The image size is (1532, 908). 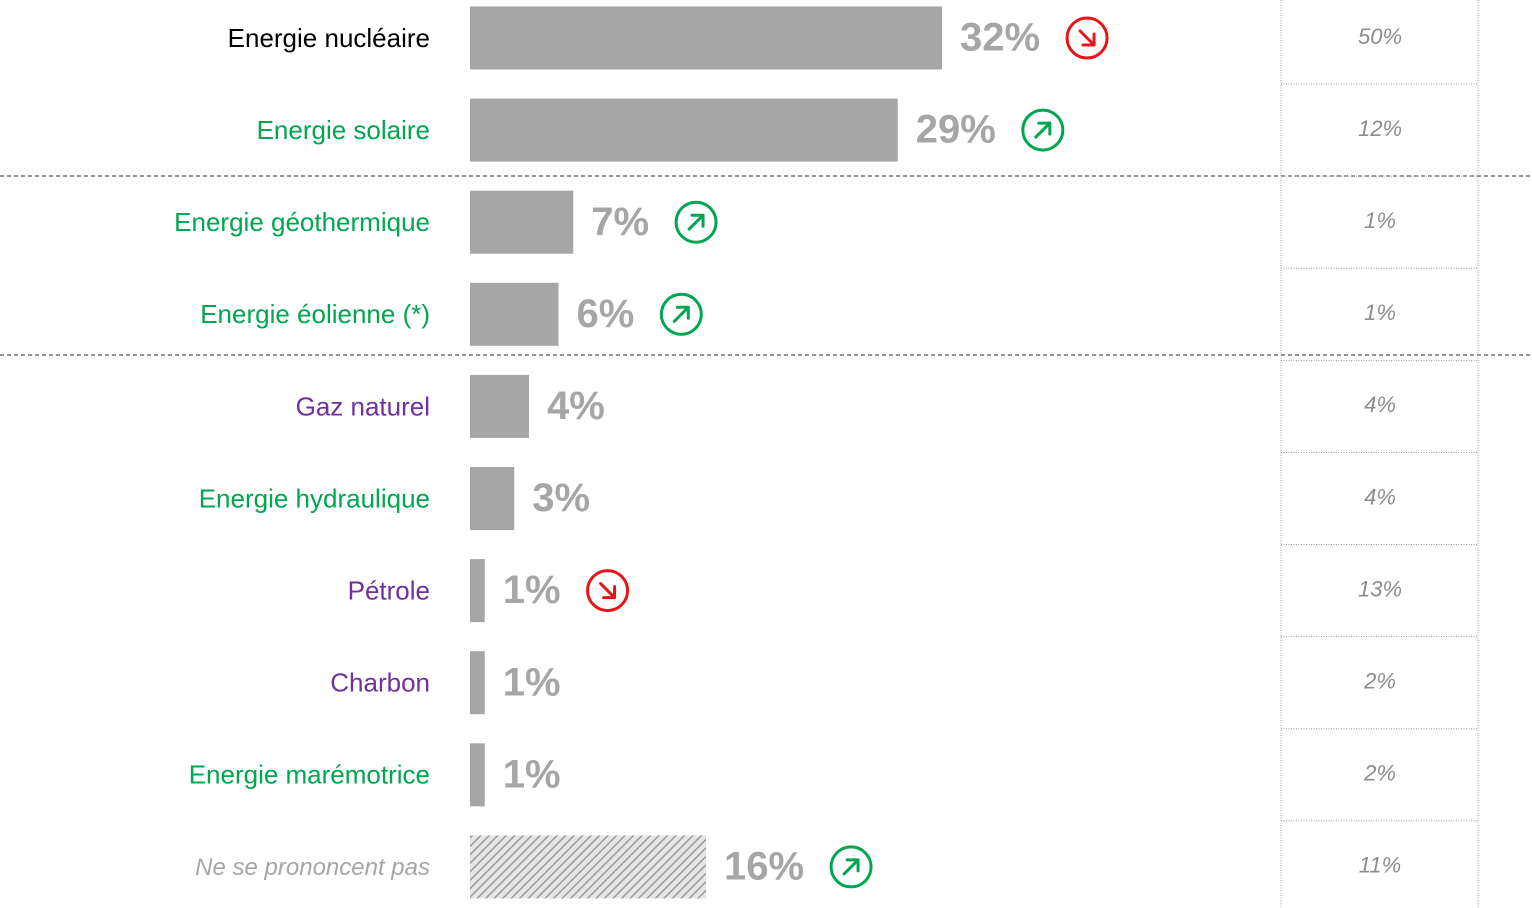 What do you see at coordinates (380, 683) in the screenshot?
I see `category-label: Charbon` at bounding box center [380, 683].